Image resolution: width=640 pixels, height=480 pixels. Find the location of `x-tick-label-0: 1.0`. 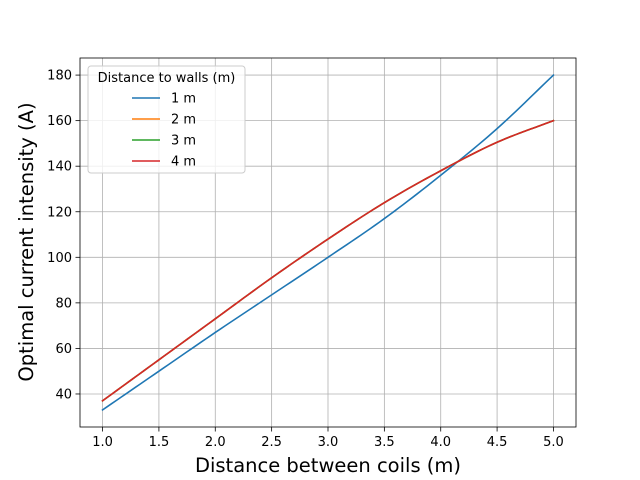

x-tick-label-0: 1.0 is located at coordinates (102, 442).